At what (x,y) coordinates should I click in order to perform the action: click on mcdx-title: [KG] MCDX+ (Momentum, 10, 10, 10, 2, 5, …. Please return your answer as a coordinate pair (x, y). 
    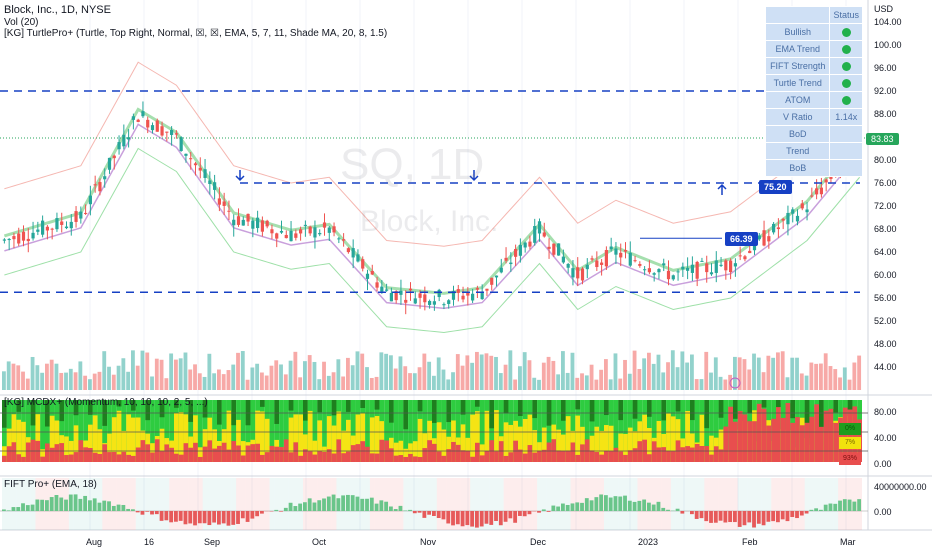
    Looking at the image, I should click on (106, 402).